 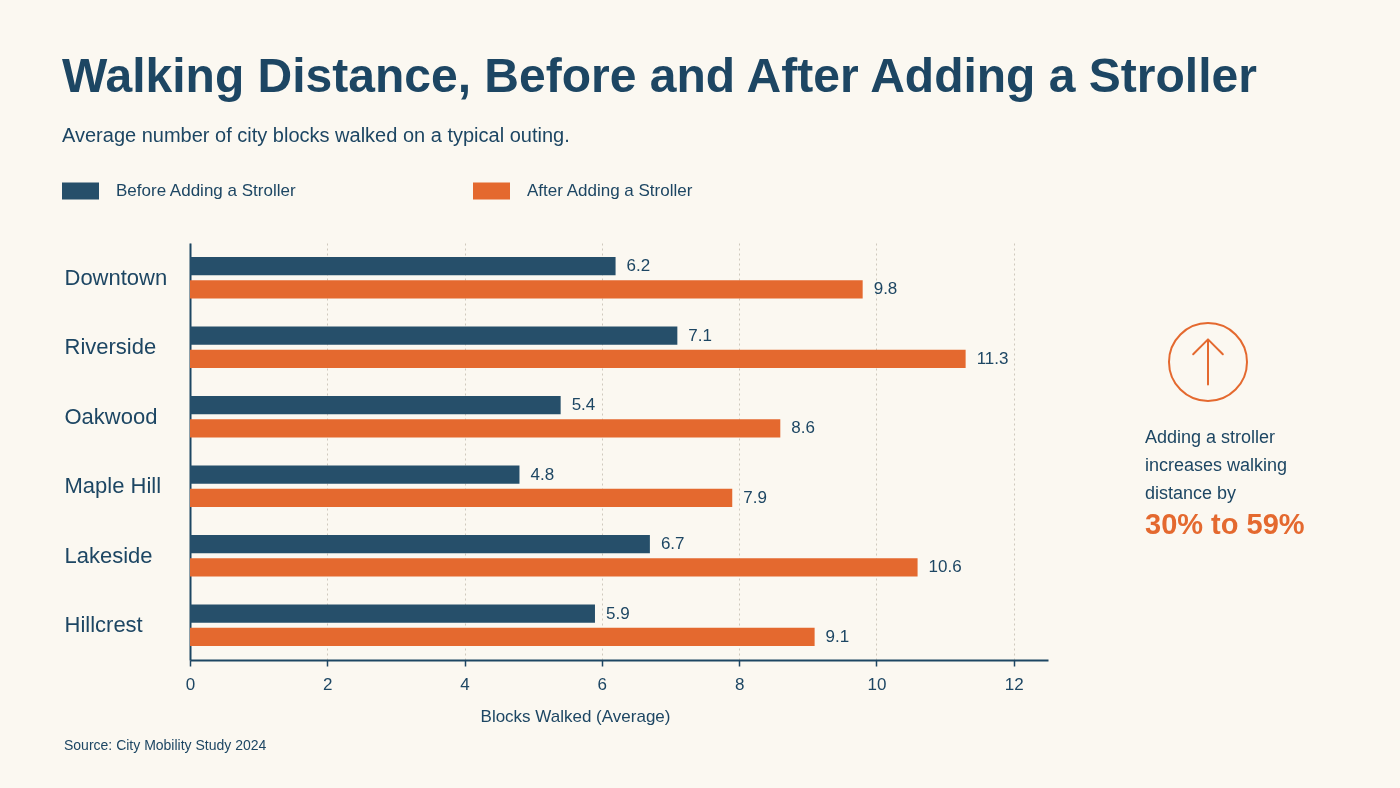 What do you see at coordinates (617, 613) in the screenshot?
I see `data-label: 5.9` at bounding box center [617, 613].